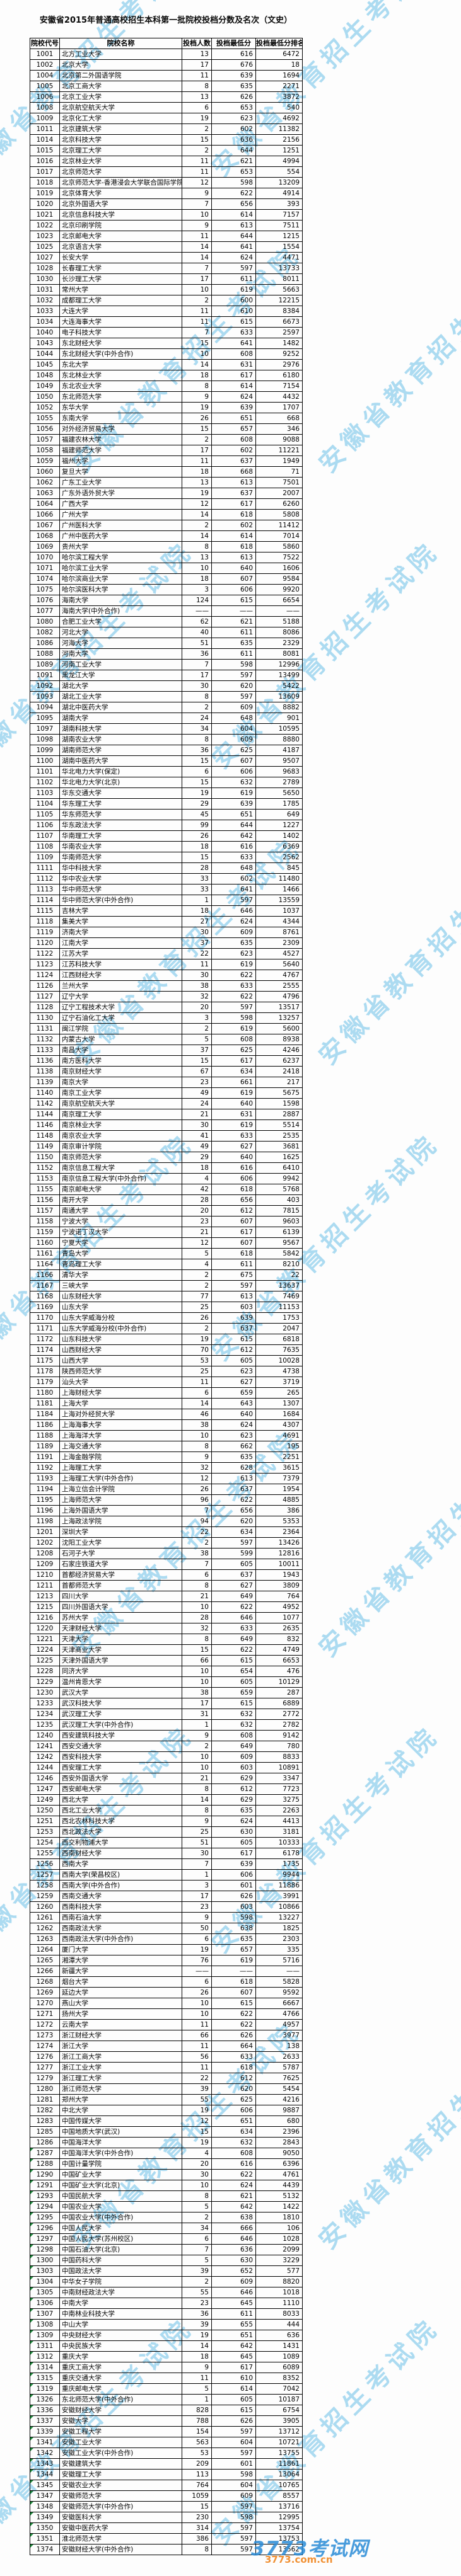 The height and width of the screenshot is (2576, 461). What do you see at coordinates (120, 889) in the screenshot?
I see `college-name-cell: 华中师范大学` at bounding box center [120, 889].